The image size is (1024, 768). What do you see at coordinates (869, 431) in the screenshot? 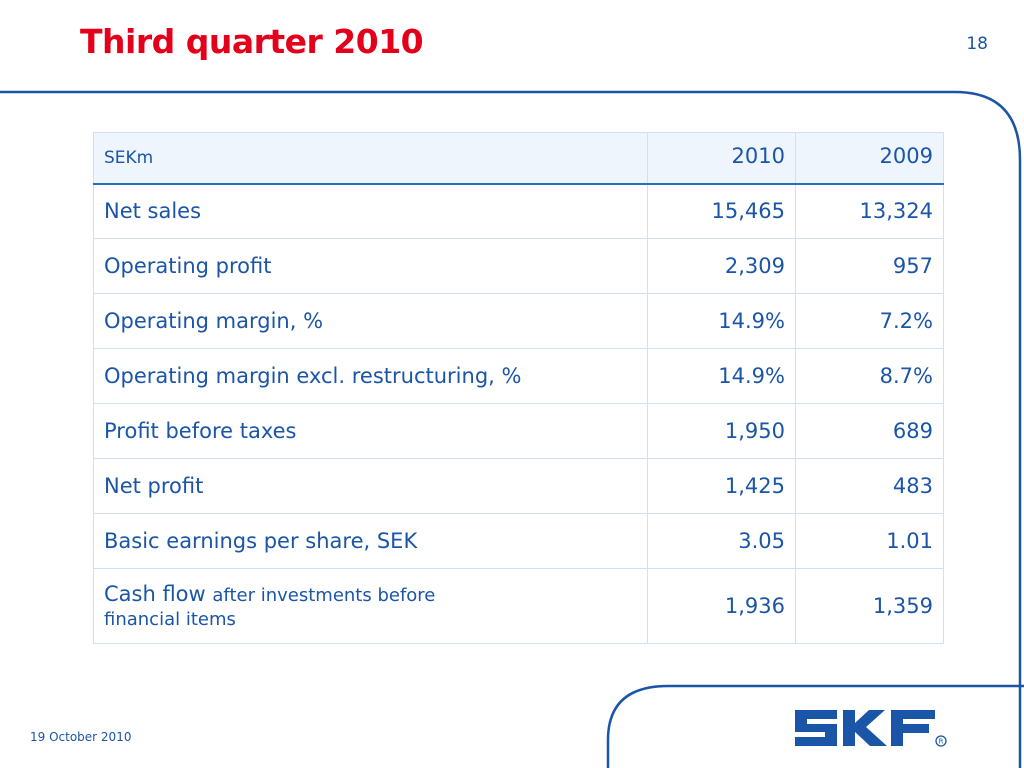
I see `value-2009: 689` at bounding box center [869, 431].